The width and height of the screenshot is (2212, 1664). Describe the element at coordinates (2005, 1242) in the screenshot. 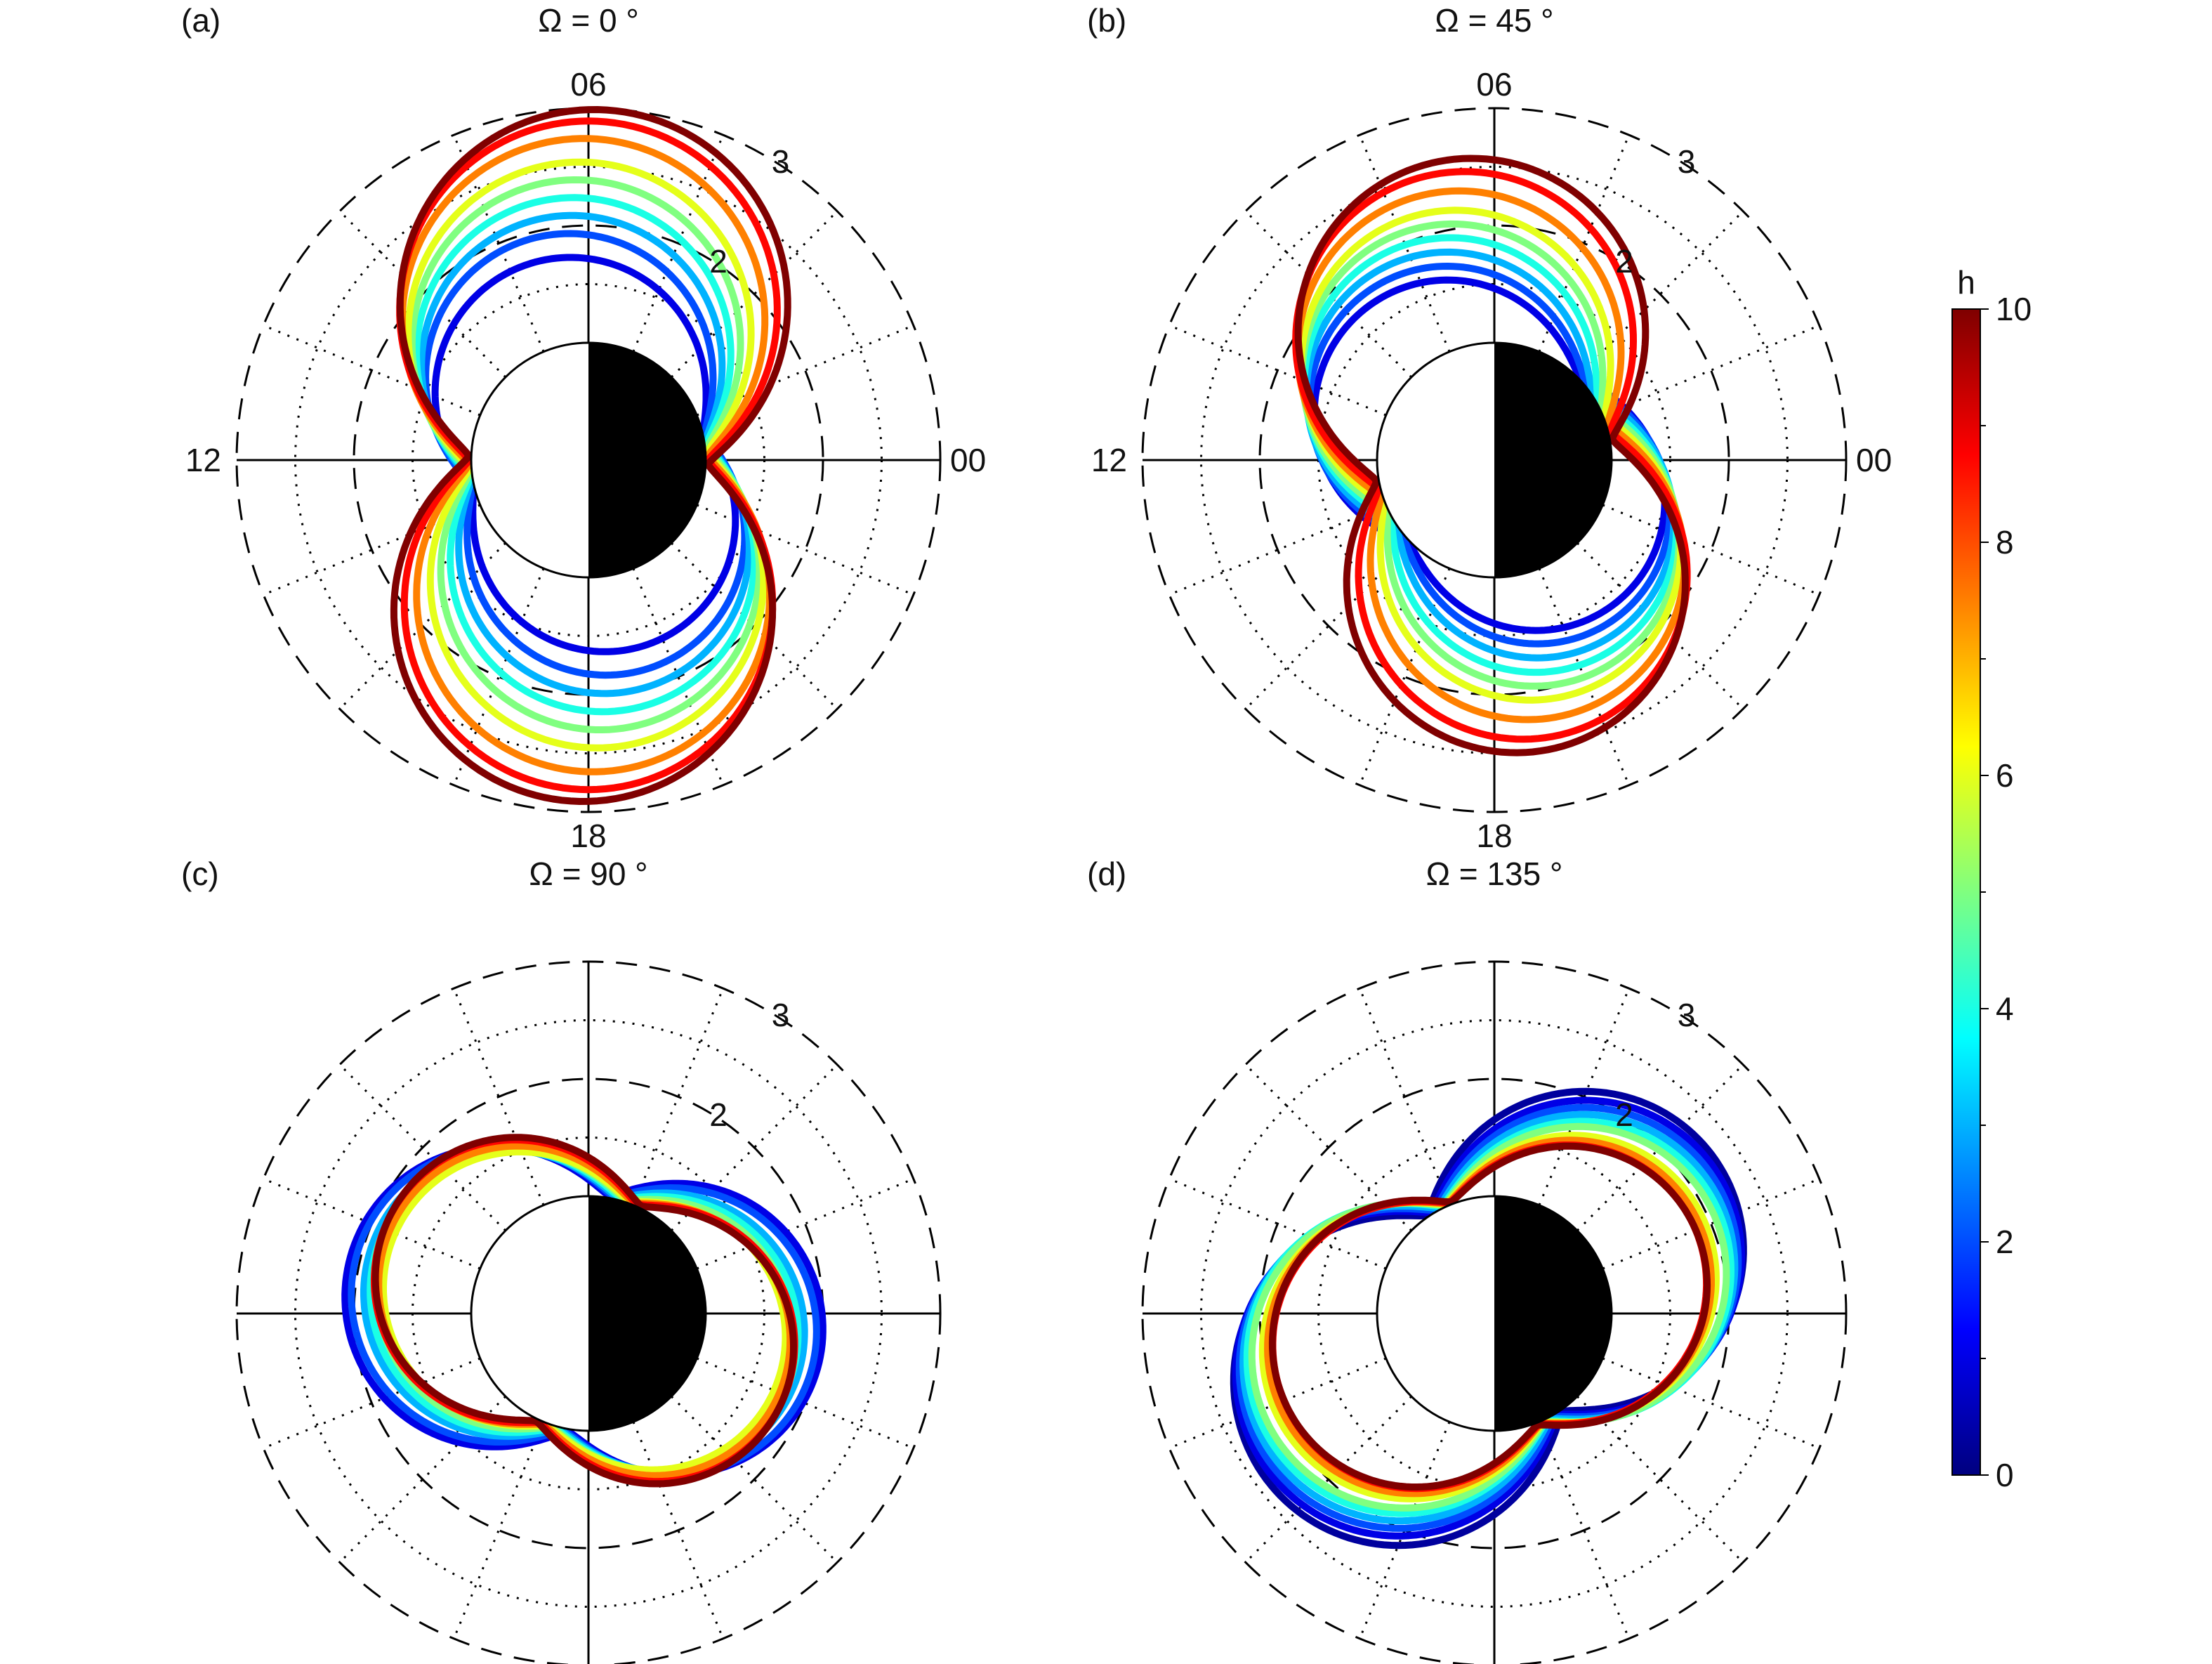

I see `colorbar-tick-label: 2` at that location.